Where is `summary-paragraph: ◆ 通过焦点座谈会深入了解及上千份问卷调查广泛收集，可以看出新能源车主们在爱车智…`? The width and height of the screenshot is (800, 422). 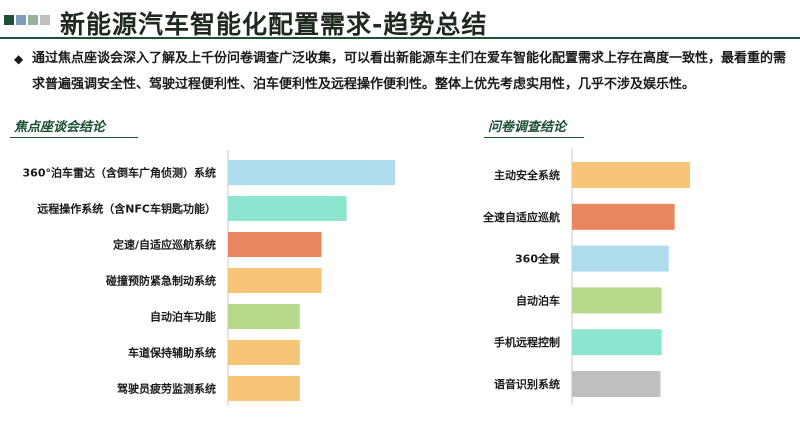 summary-paragraph: ◆ 通过焦点座谈会深入了解及上千份问卷调查广泛收集，可以看出新能源车主们在爱车智… is located at coordinates (402, 72).